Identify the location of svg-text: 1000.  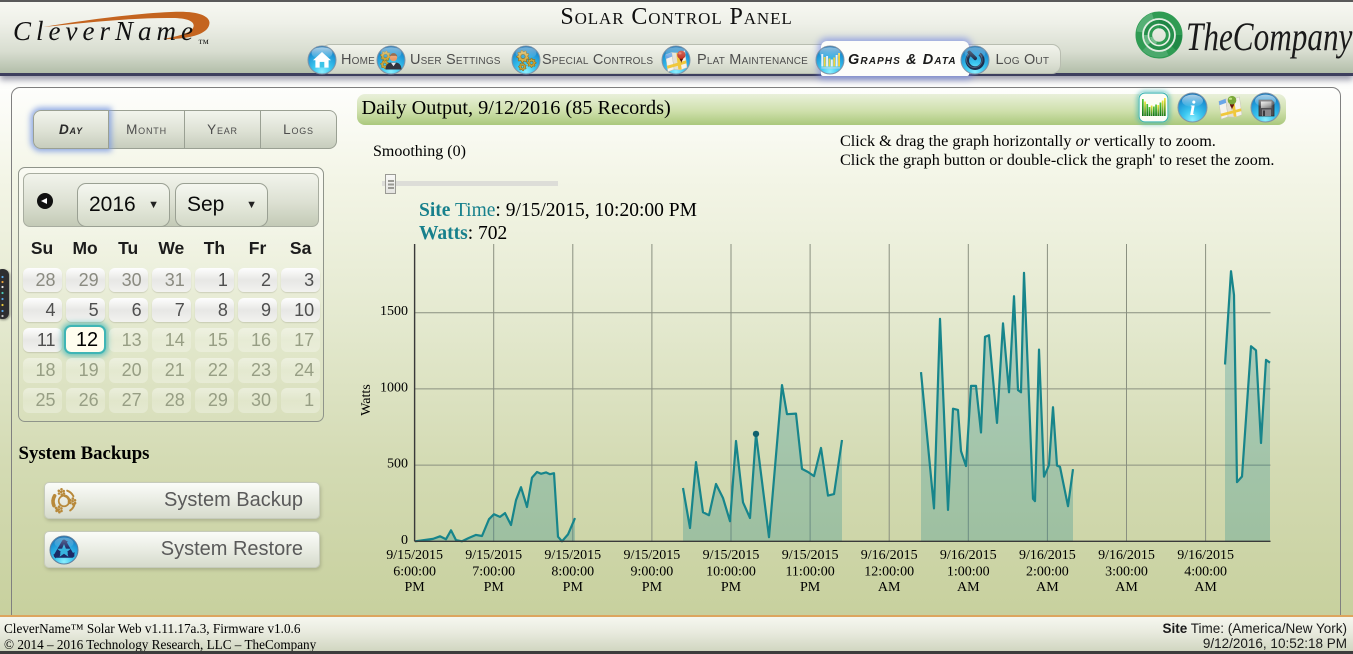
(394, 387).